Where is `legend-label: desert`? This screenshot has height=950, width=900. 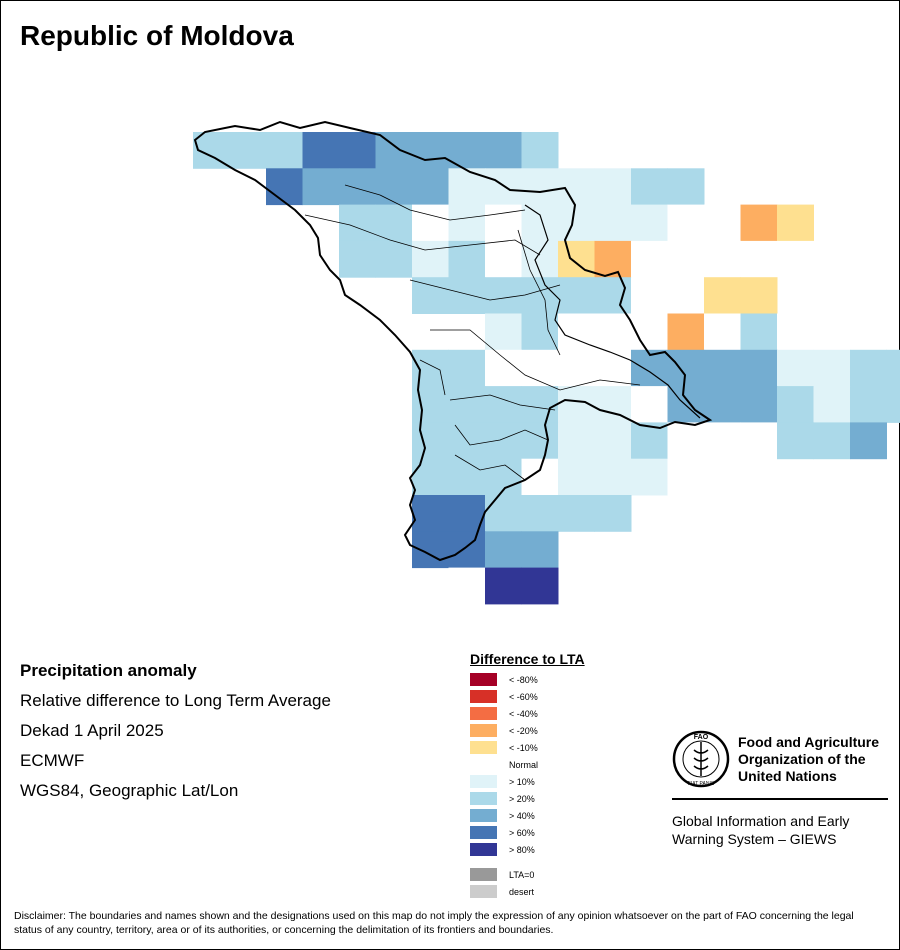
legend-label: desert is located at coordinates (522, 891).